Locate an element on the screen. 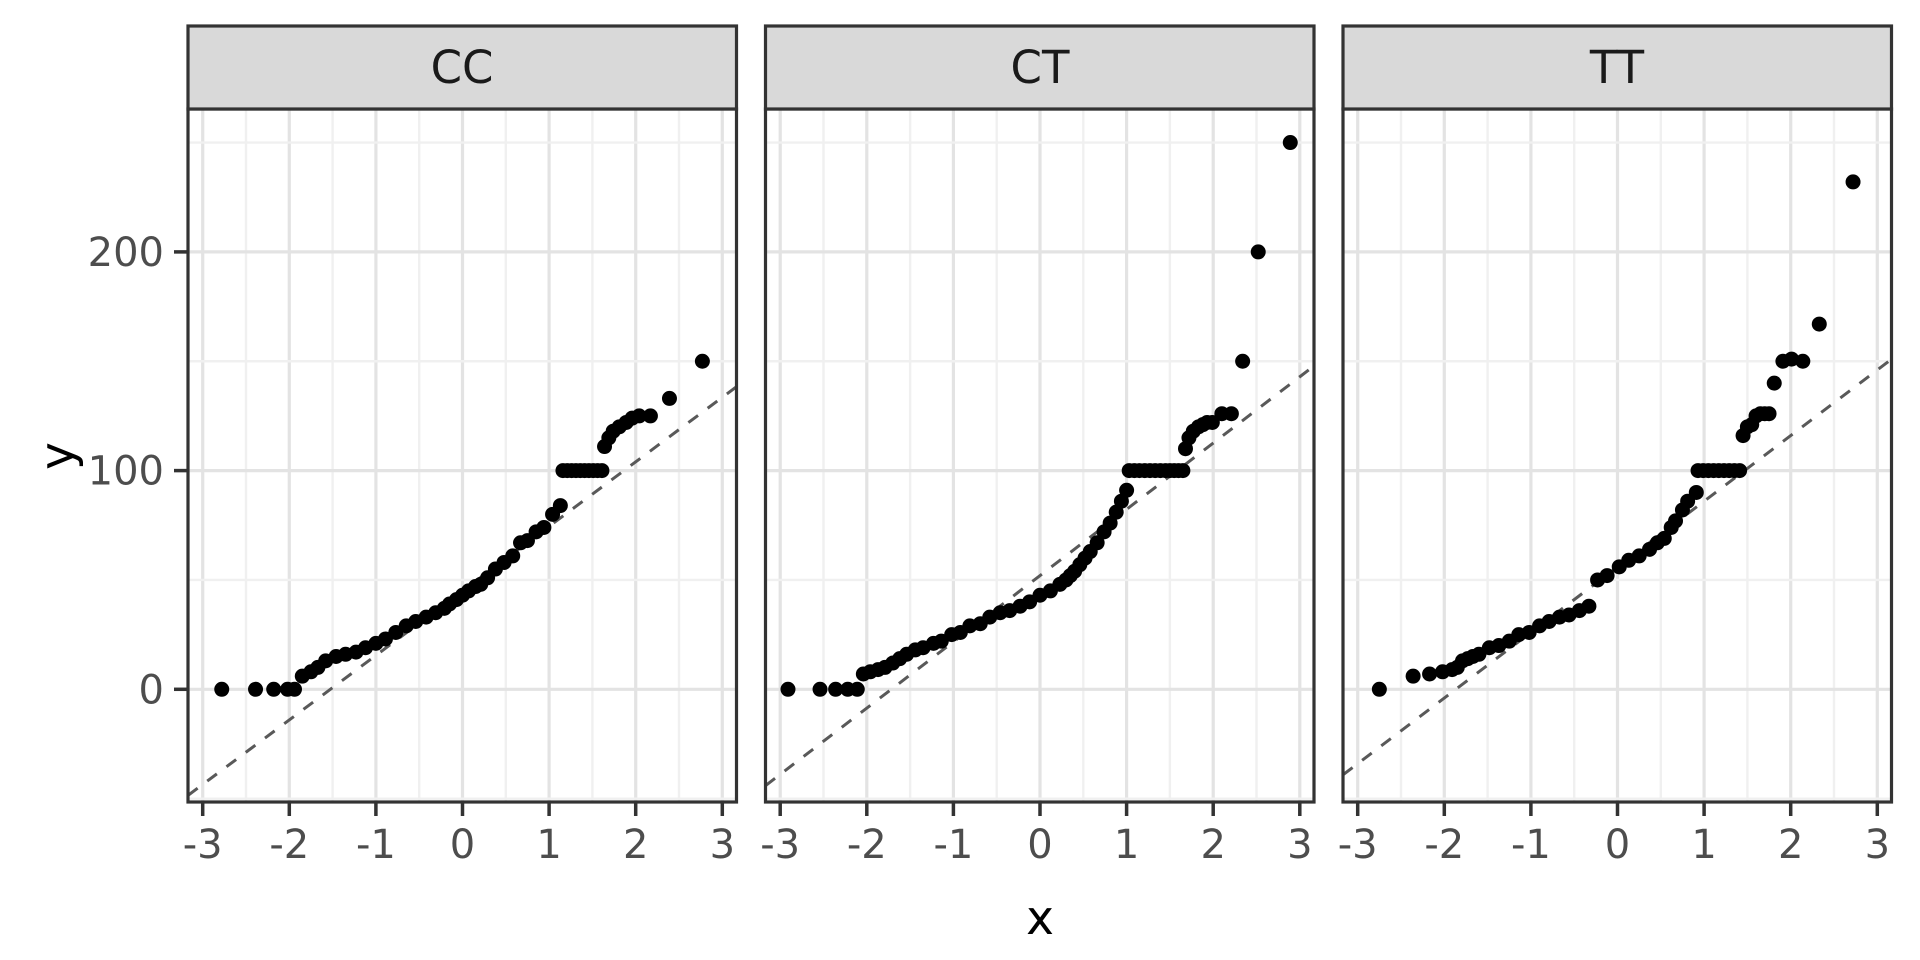 The height and width of the screenshot is (960, 1920). facet-strip-label-cc: CC is located at coordinates (462, 67).